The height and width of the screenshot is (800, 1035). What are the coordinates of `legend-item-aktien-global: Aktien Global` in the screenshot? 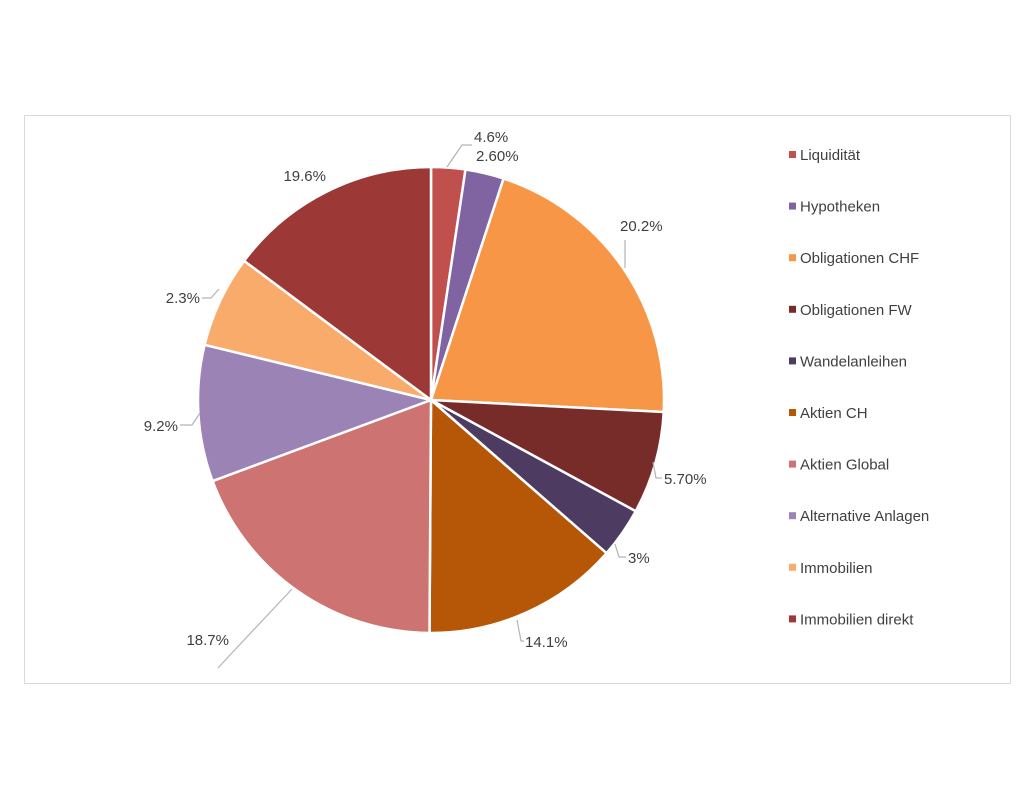 It's located at (839, 465).